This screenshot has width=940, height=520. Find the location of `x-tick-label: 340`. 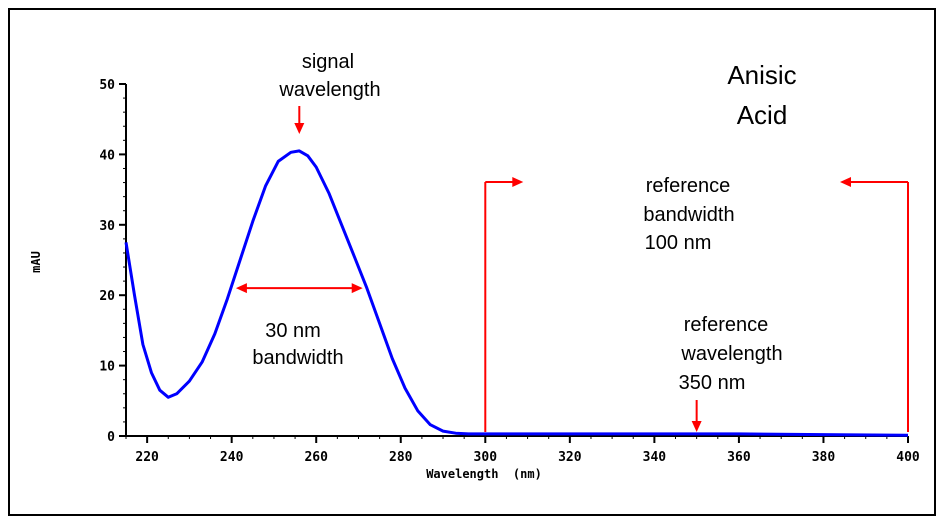

x-tick-label: 340 is located at coordinates (655, 457).